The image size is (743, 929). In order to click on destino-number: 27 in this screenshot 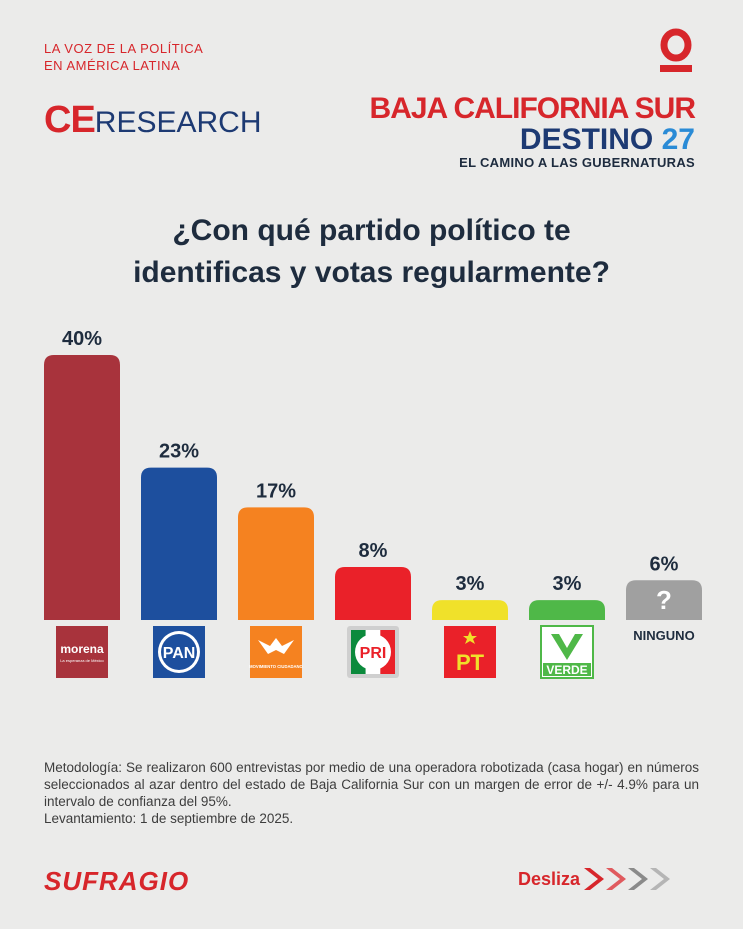, I will do `click(678, 139)`.